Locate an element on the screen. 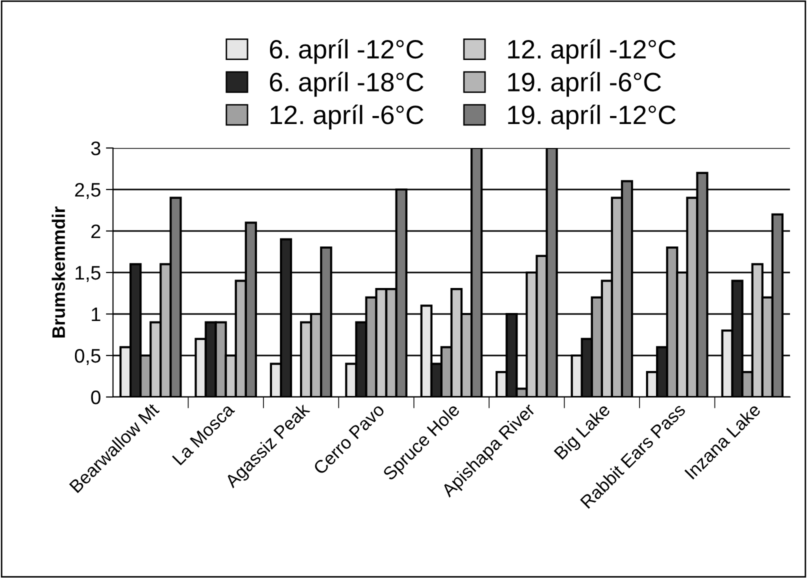 Image resolution: width=807 pixels, height=578 pixels. legend-label: 19. apríl -12°C is located at coordinates (592, 117).